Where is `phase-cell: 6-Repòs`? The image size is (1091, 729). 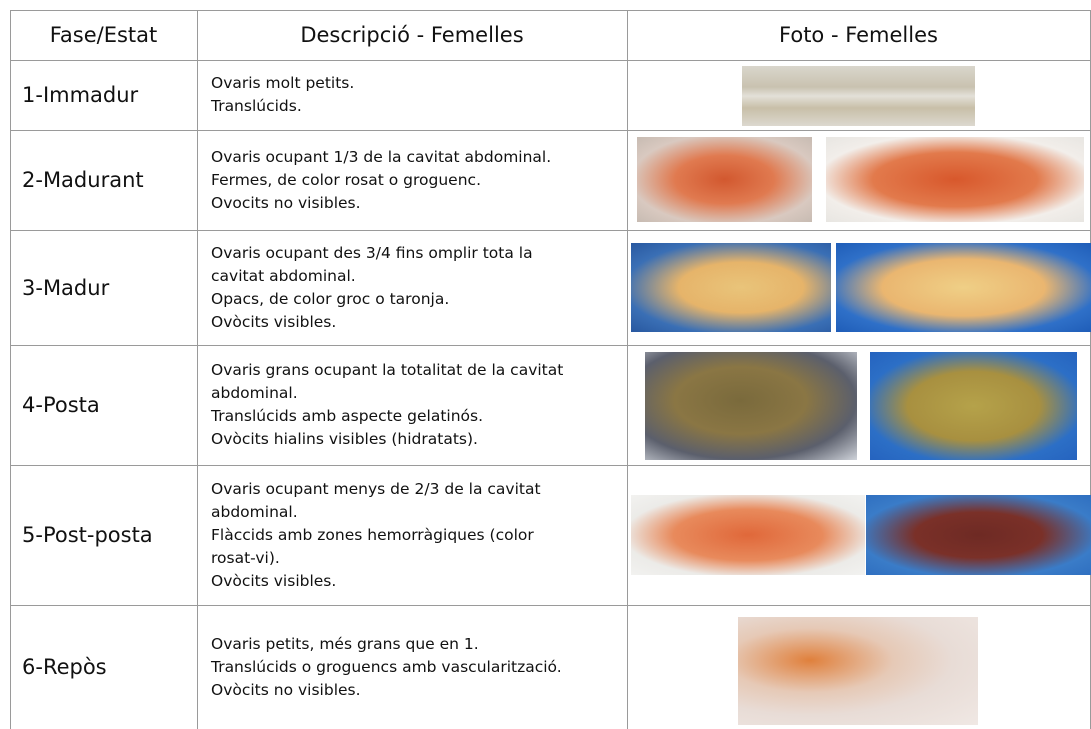 phase-cell: 6-Repòs is located at coordinates (64, 667).